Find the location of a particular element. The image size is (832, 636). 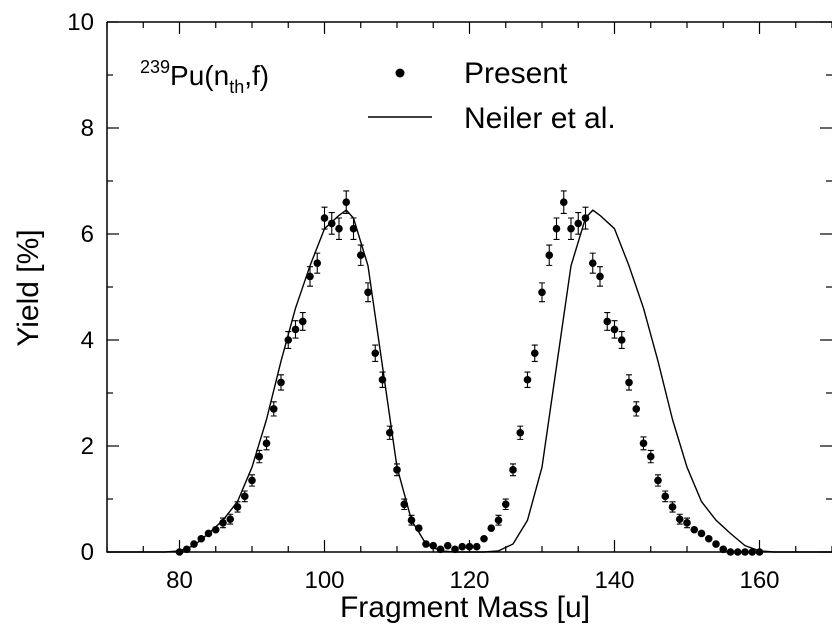

x-tick-label: 160 is located at coordinates (759, 580).